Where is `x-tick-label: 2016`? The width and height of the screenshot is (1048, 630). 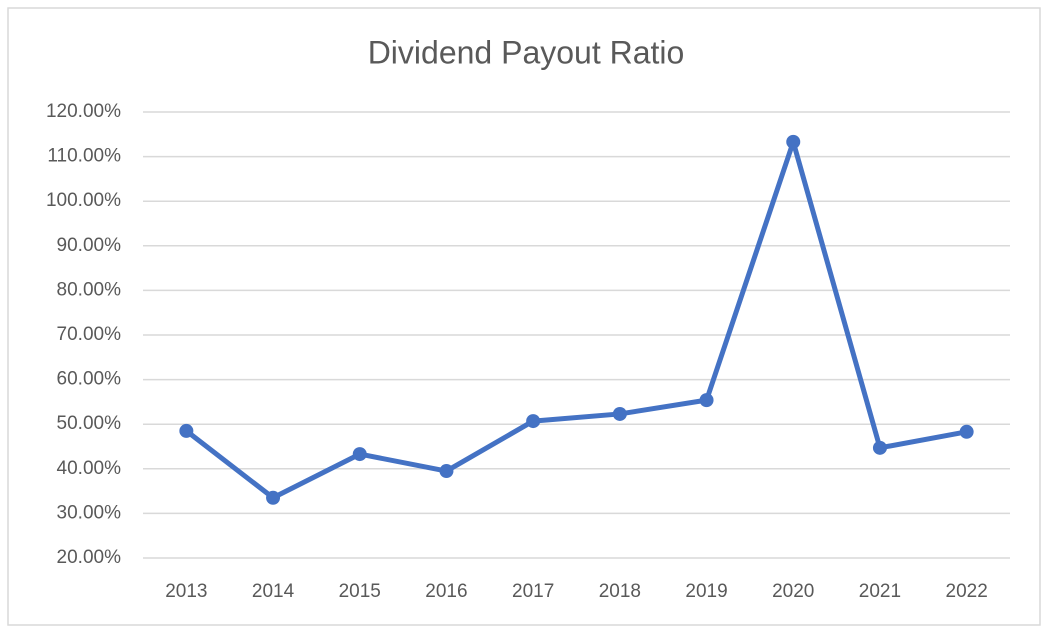 x-tick-label: 2016 is located at coordinates (446, 591).